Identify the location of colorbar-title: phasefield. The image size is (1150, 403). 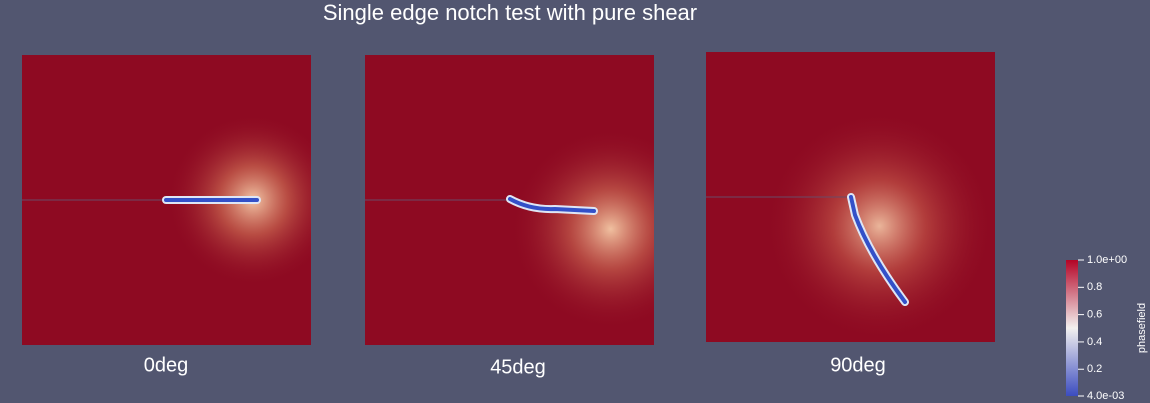
(1142, 328).